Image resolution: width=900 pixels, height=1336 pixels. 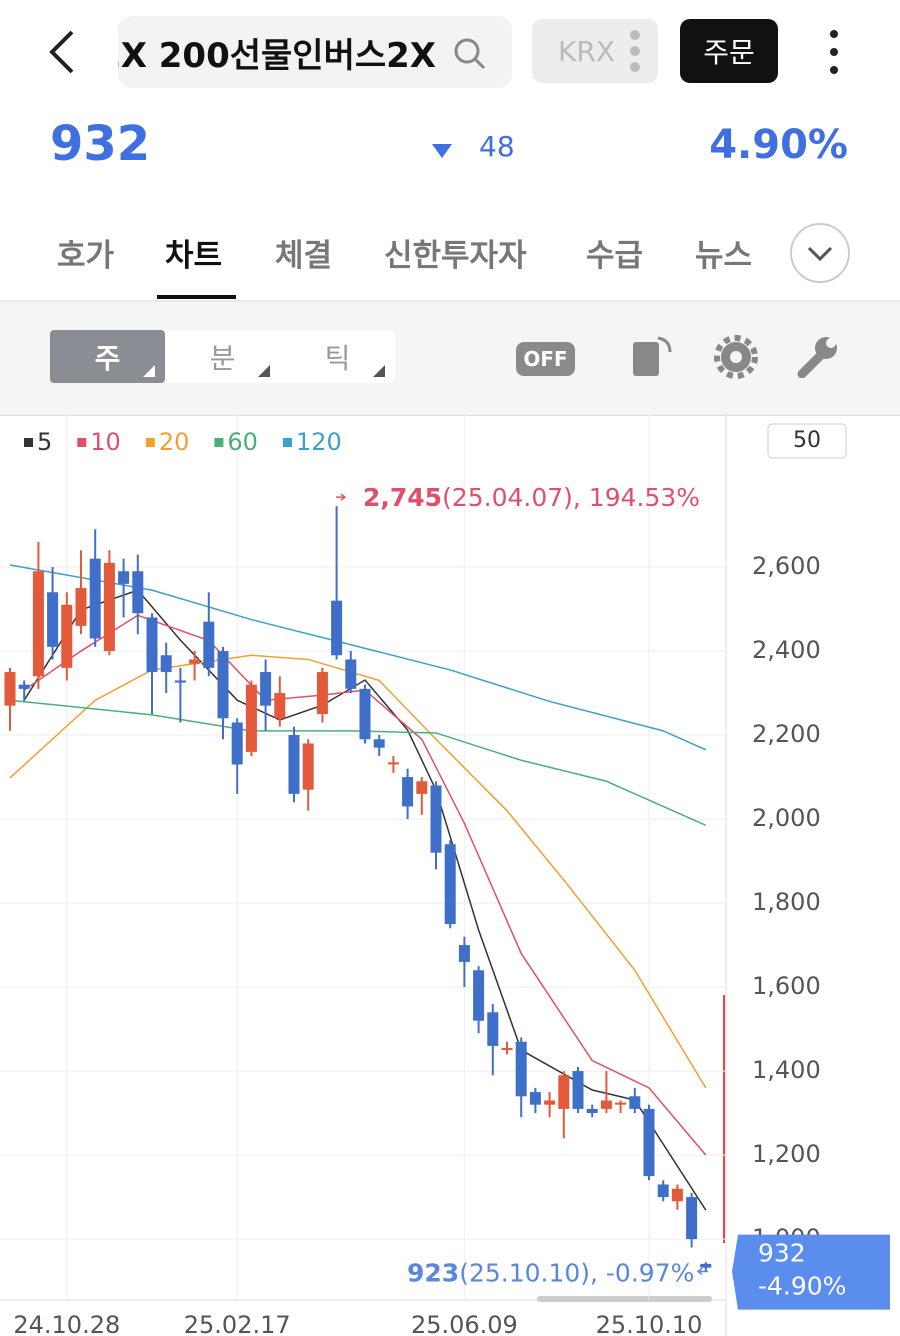 I want to click on period-button: 분, so click(x=222, y=356).